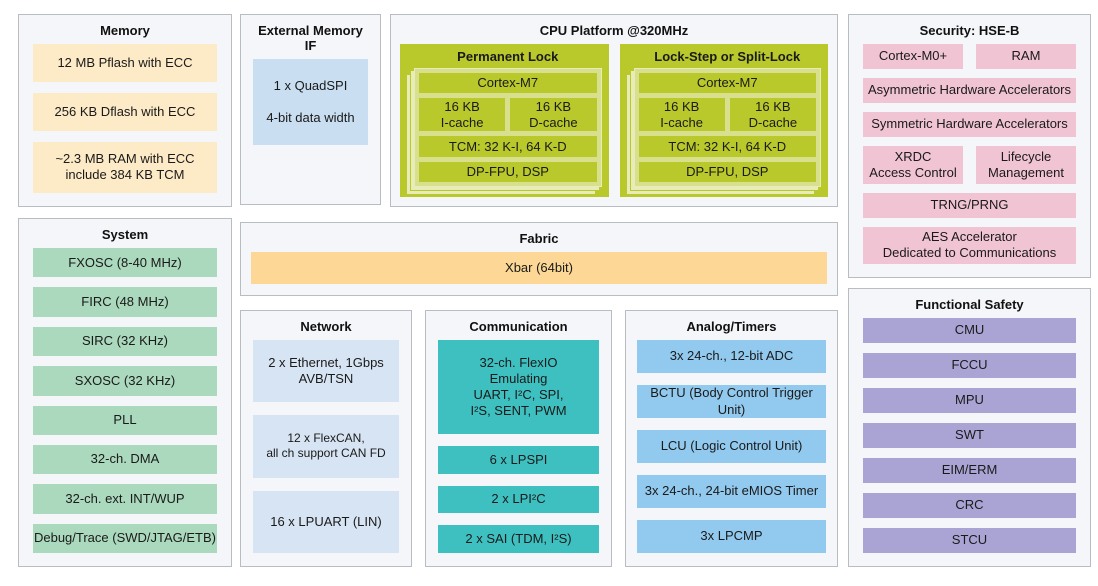 This screenshot has width=1098, height=586. What do you see at coordinates (969, 304) in the screenshot?
I see `functional-safety-section-title: Functional Safety` at bounding box center [969, 304].